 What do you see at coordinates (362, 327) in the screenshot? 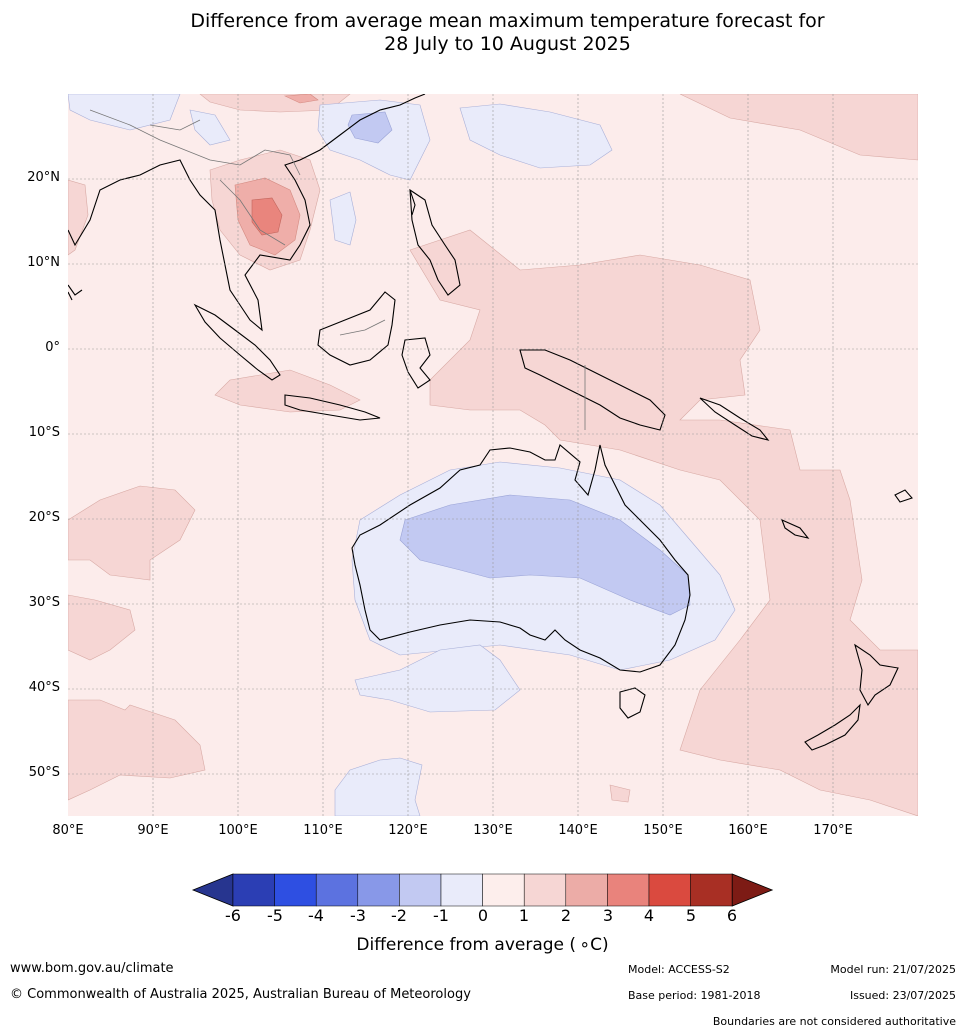
I see `borneo-border` at bounding box center [362, 327].